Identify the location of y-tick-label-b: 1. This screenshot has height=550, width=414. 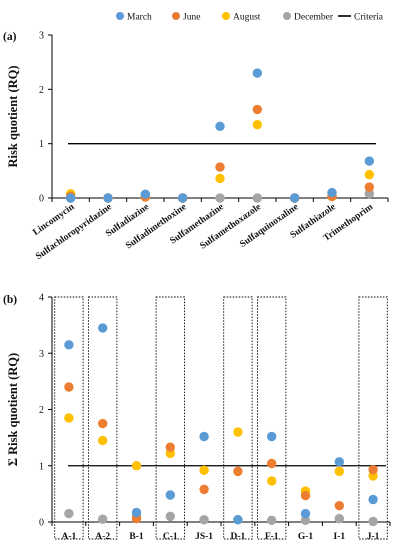
(41, 466).